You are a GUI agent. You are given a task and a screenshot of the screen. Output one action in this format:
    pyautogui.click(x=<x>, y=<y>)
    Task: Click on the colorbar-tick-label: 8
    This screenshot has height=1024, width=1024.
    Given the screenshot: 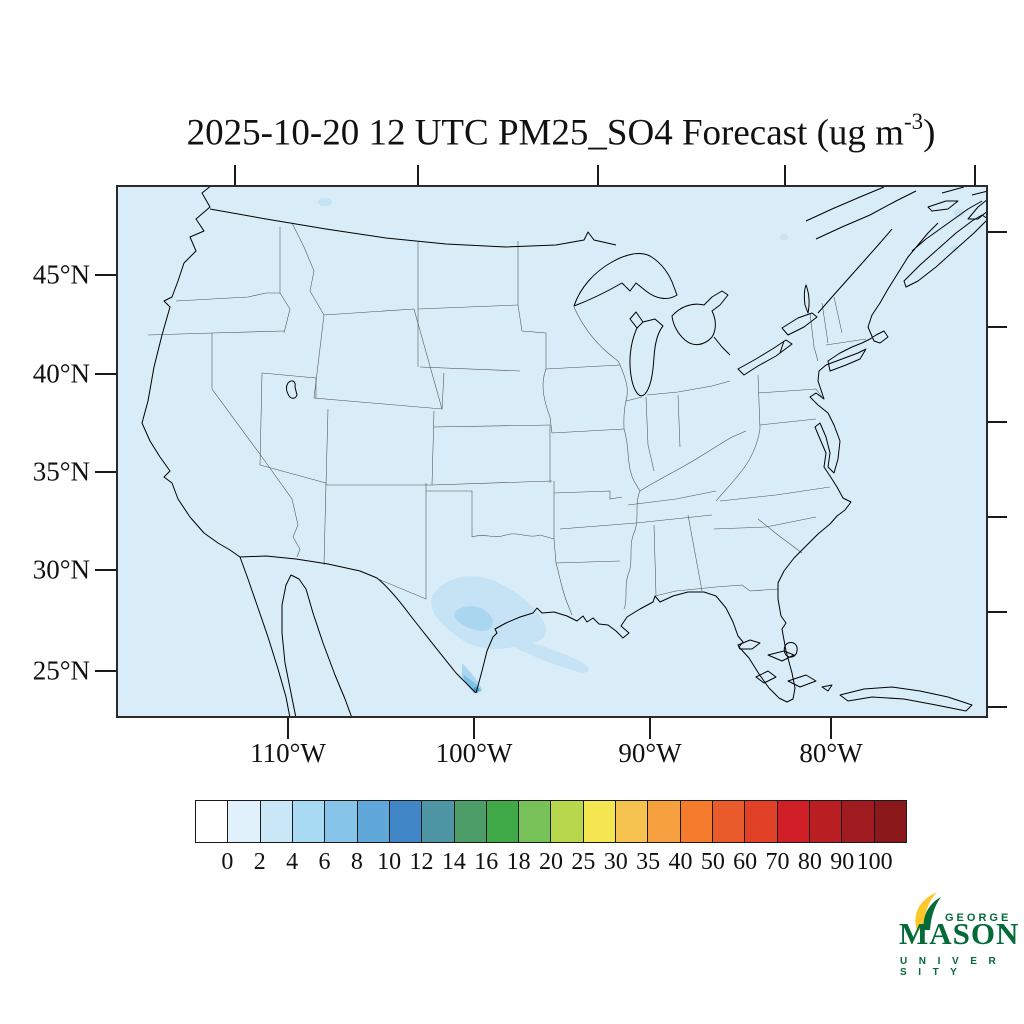 What is the action you would take?
    pyautogui.click(x=356, y=862)
    